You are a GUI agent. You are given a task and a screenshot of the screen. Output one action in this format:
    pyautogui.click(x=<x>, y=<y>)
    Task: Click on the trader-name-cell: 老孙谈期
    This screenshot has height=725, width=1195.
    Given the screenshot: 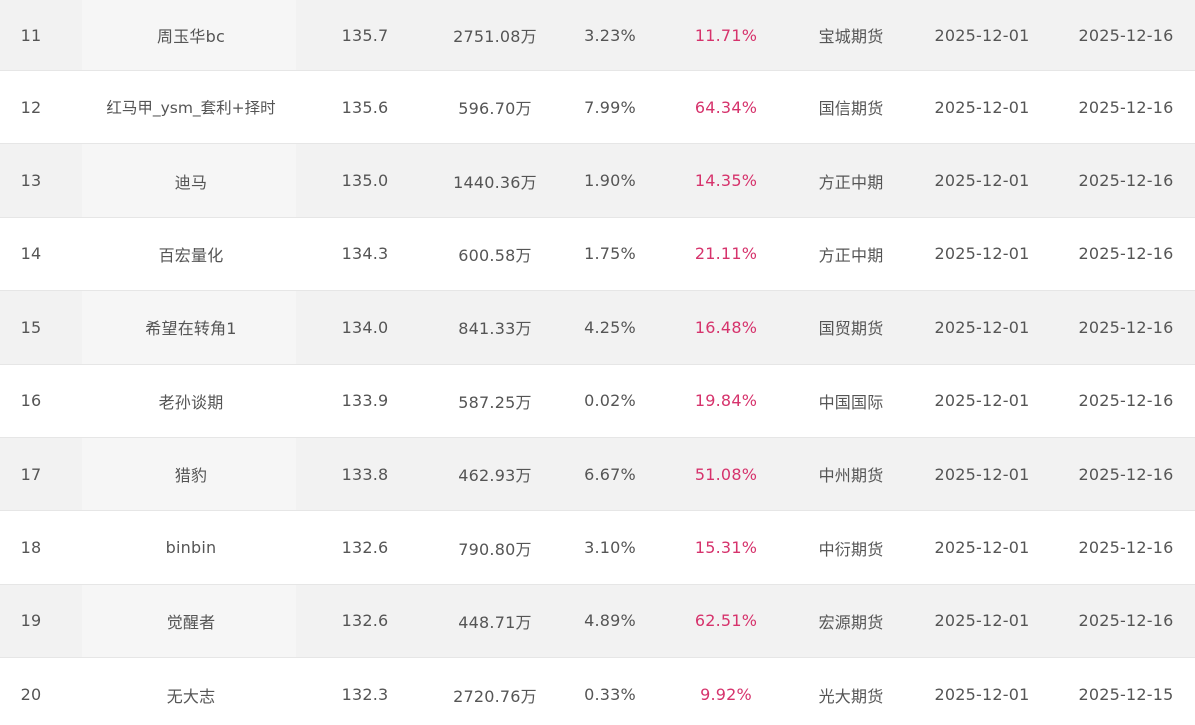 What is the action you would take?
    pyautogui.click(x=191, y=402)
    